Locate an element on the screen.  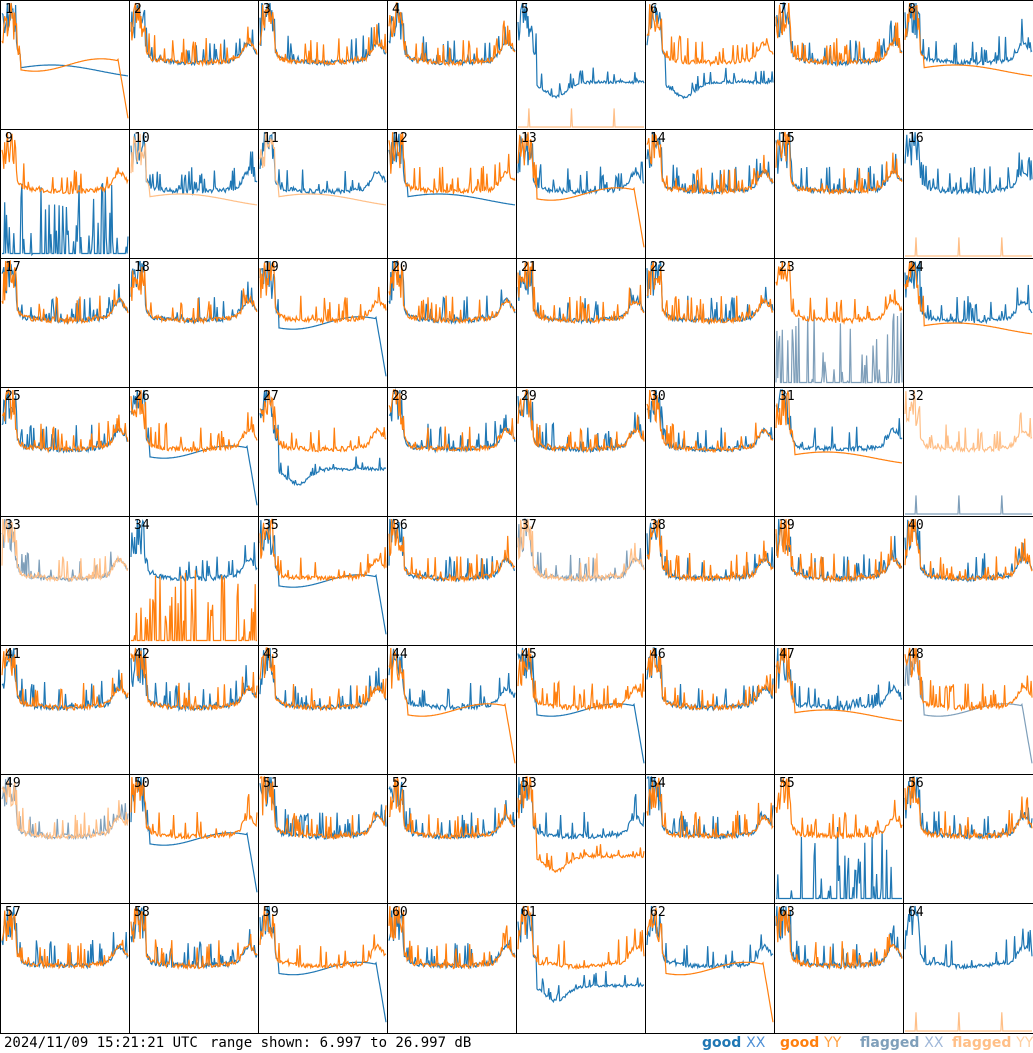
panel-26: 26 is located at coordinates (194, 452).